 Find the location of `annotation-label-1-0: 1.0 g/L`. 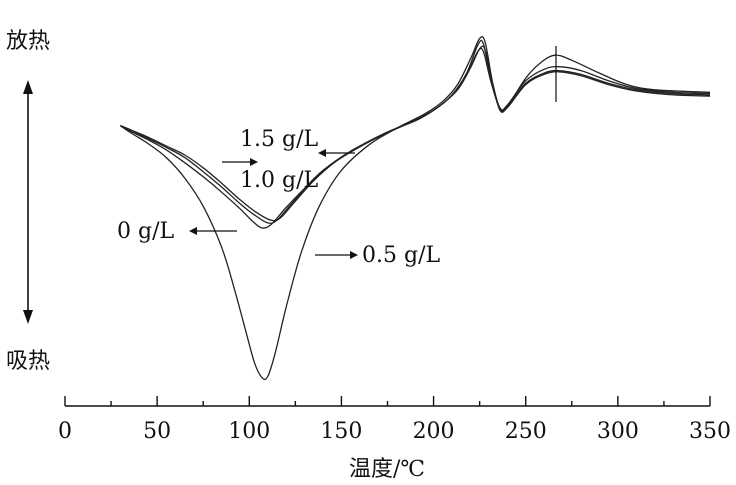

annotation-label-1-0: 1.0 g/L is located at coordinates (279, 180).